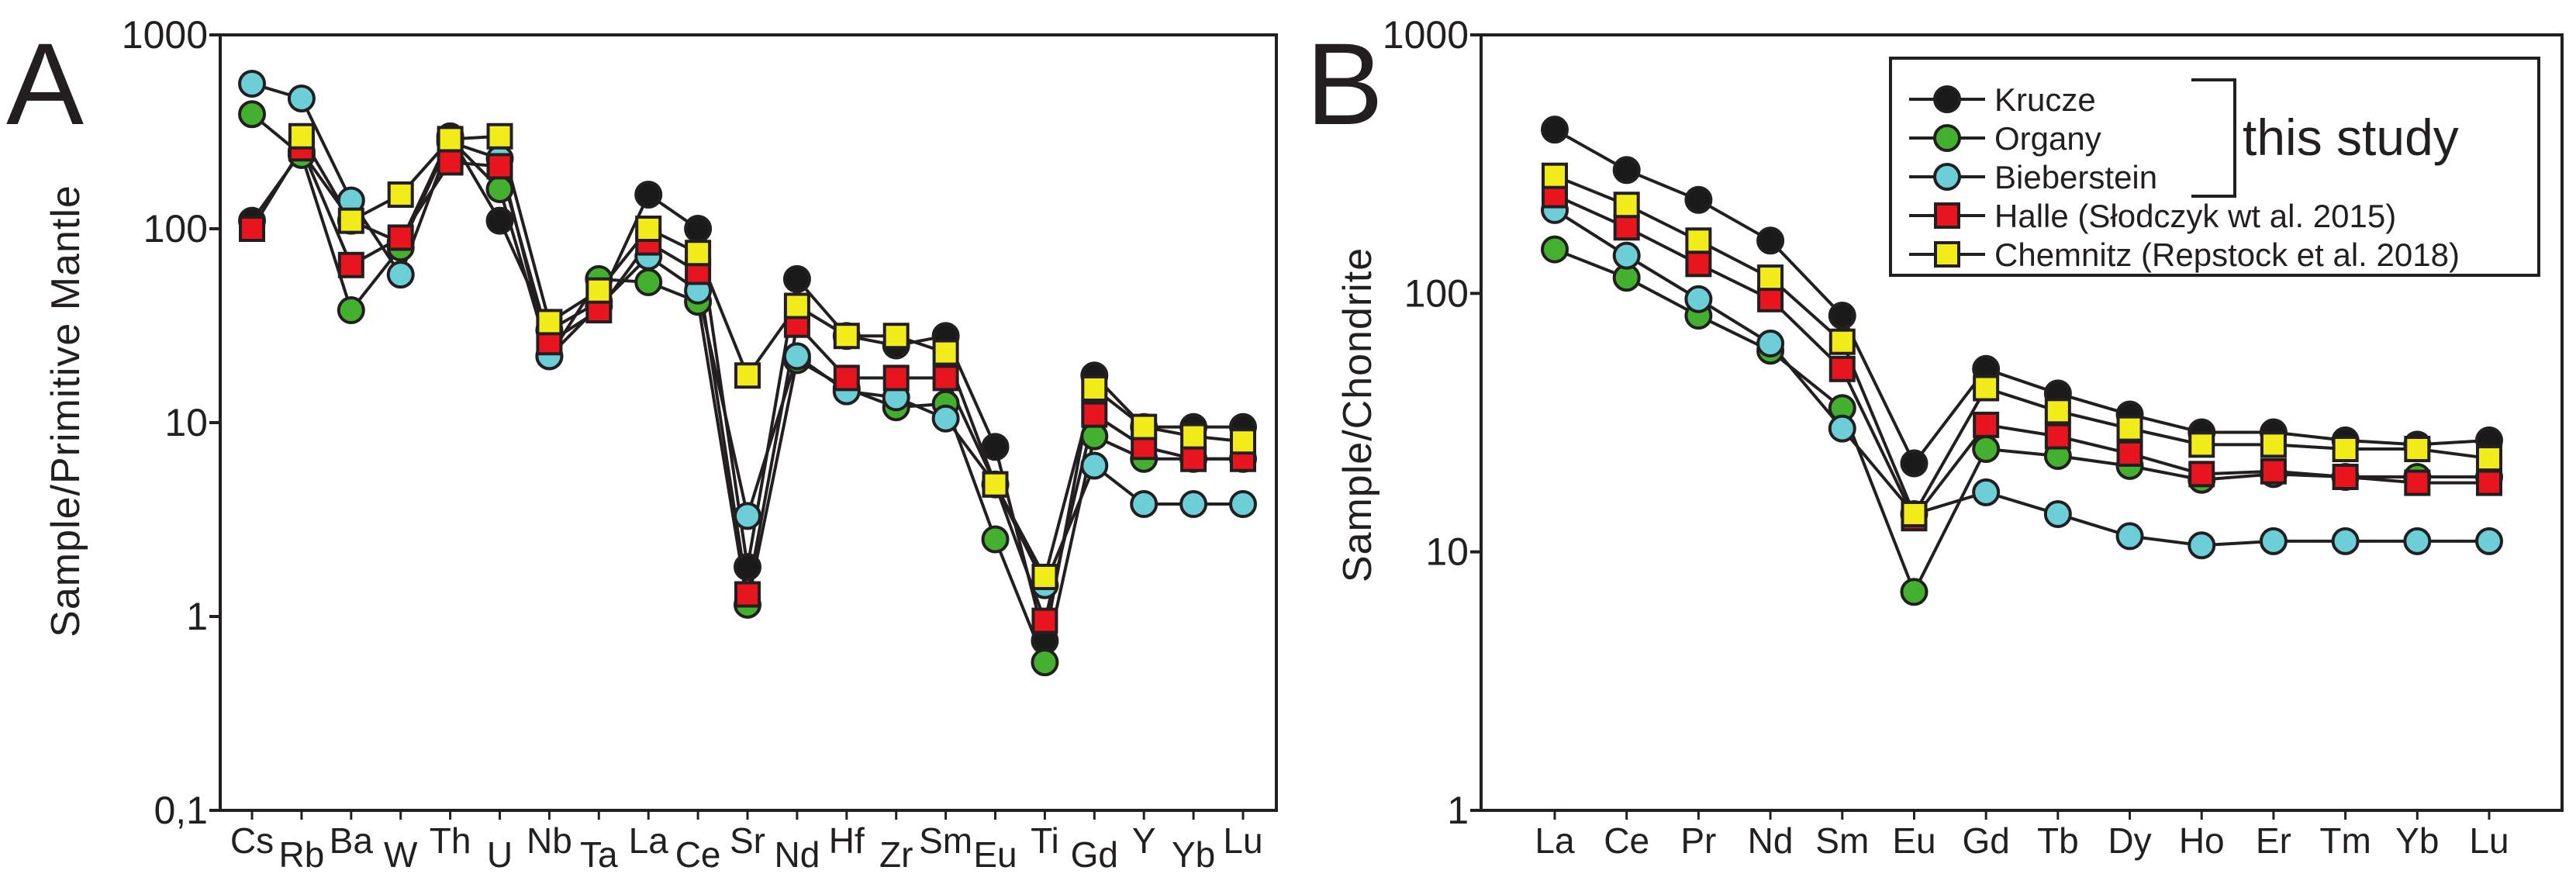 The width and height of the screenshot is (2576, 891). I want to click on panel-b-x-ticks: La Ce Pr Nd Sm Eu Gd Tb Dy Ho Er Tm Yb Lu, so click(2022, 835).